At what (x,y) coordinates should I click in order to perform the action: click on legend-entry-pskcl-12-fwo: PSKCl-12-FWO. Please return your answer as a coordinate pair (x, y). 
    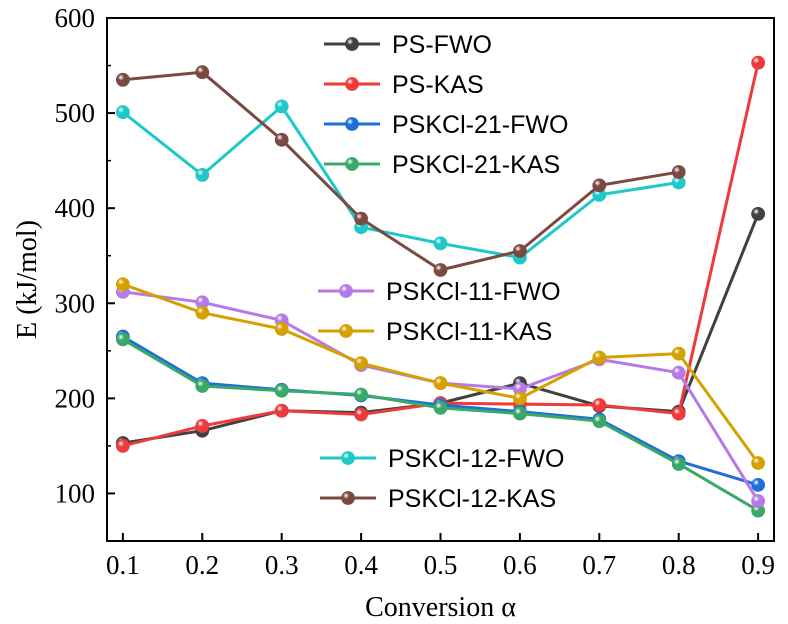
    Looking at the image, I should click on (442, 459).